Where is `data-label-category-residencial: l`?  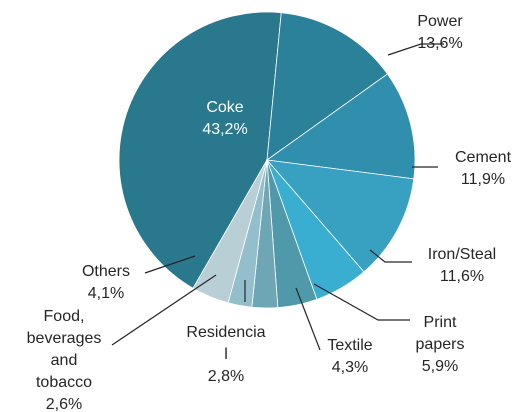
data-label-category-residencial: l is located at coordinates (226, 354).